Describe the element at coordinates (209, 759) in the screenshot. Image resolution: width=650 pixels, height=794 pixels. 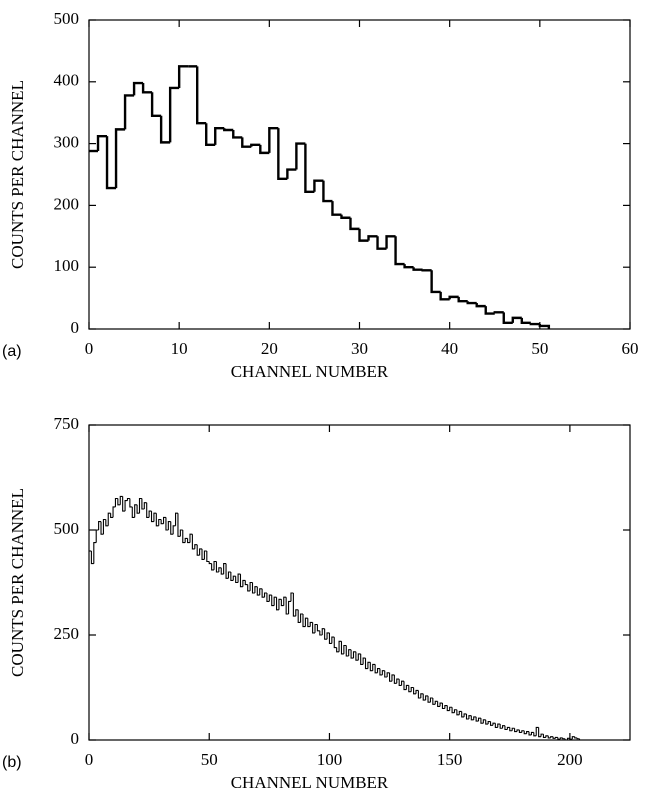
I see `x-tick-label: 50` at that location.